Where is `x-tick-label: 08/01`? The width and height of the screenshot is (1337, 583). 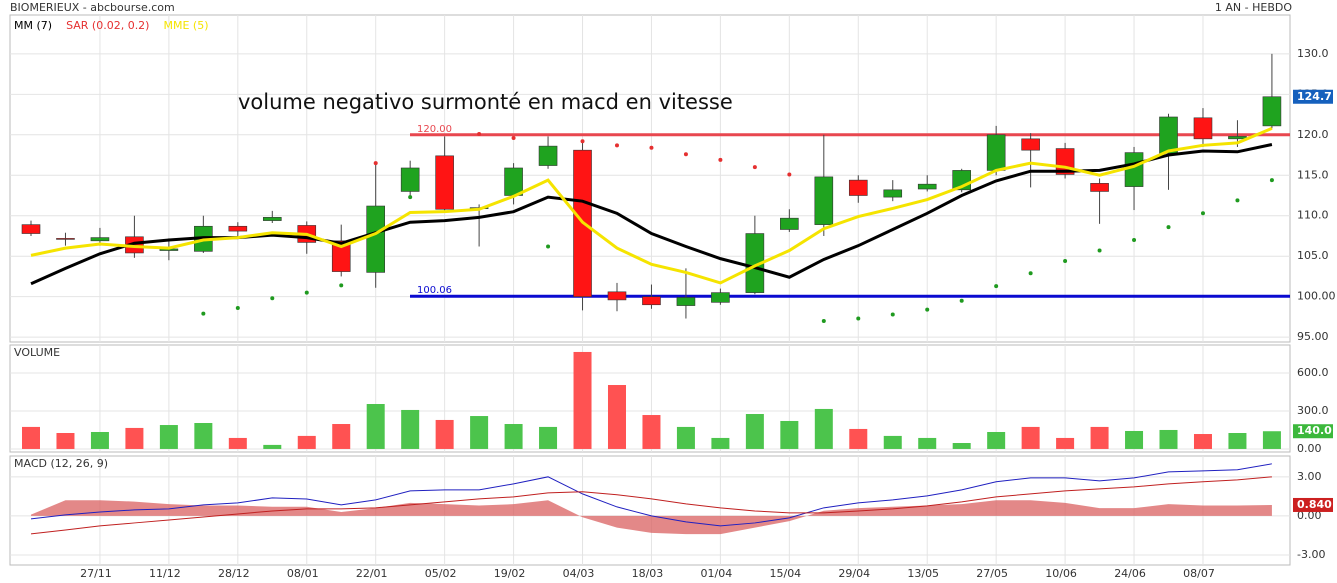
x-tick-label: 08/01 is located at coordinates (303, 573).